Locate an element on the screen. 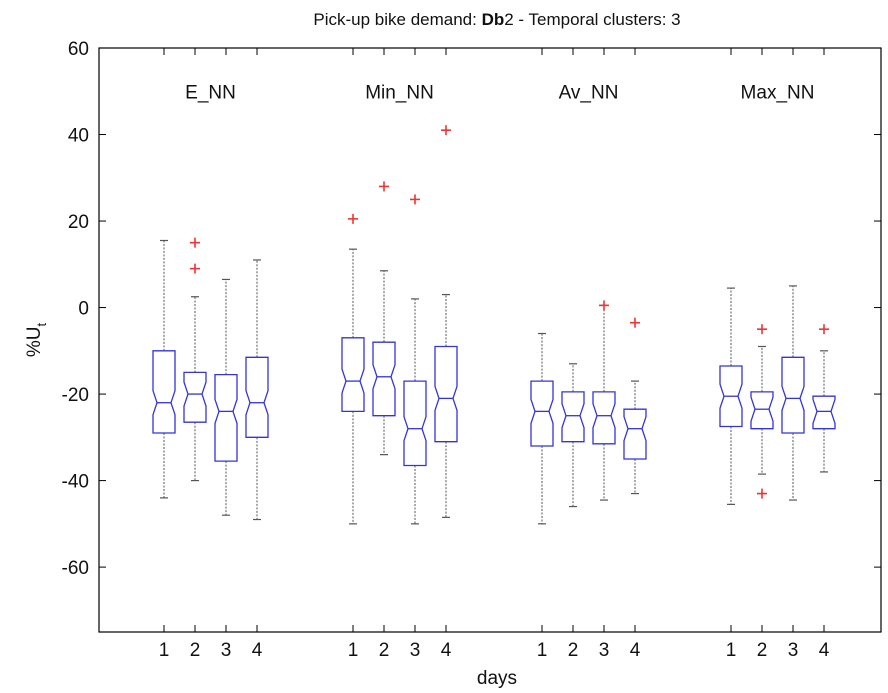 The image size is (888, 693). y-tick-label: -20 is located at coordinates (75, 395).